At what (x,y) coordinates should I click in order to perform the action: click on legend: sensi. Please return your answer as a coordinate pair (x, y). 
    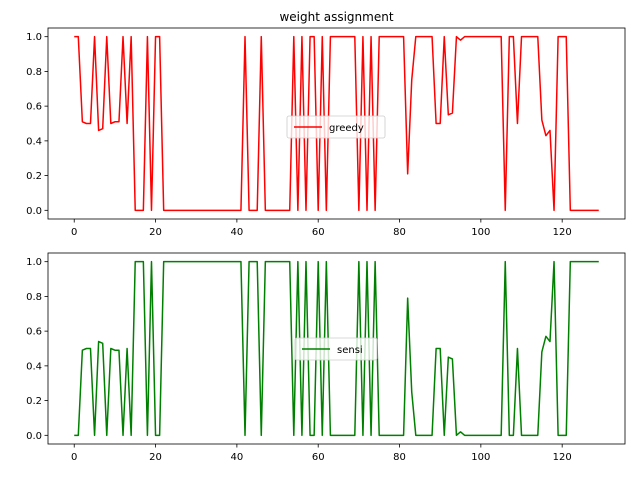
    Looking at the image, I should click on (336, 349).